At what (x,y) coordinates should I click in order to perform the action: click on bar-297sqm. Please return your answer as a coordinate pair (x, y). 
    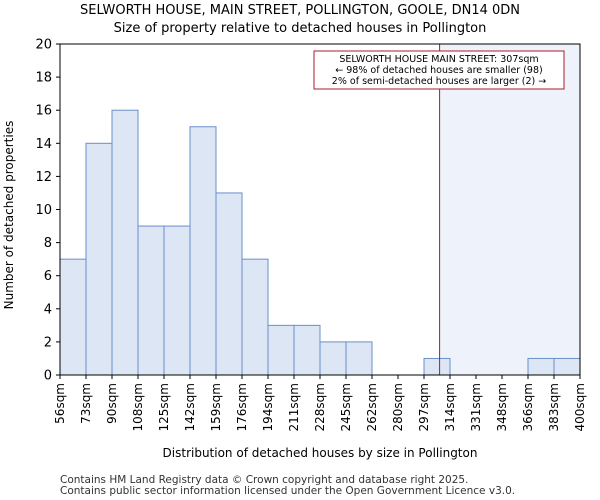
    Looking at the image, I should click on (437, 366).